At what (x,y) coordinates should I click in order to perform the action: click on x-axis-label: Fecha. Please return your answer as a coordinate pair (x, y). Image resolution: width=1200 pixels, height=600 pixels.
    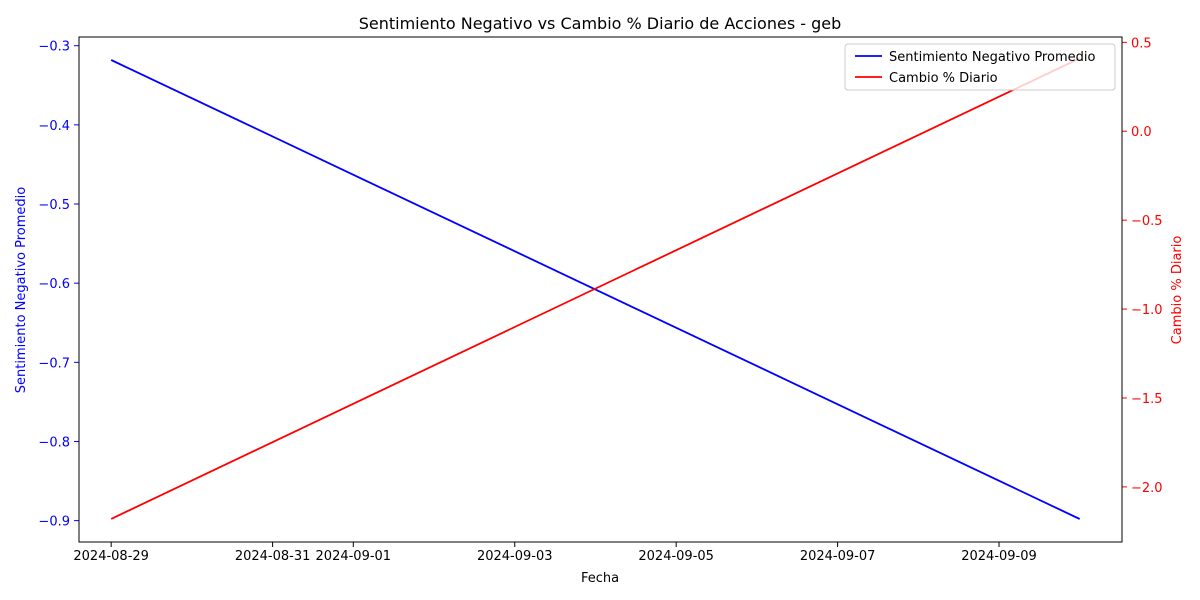
    Looking at the image, I should click on (600, 578).